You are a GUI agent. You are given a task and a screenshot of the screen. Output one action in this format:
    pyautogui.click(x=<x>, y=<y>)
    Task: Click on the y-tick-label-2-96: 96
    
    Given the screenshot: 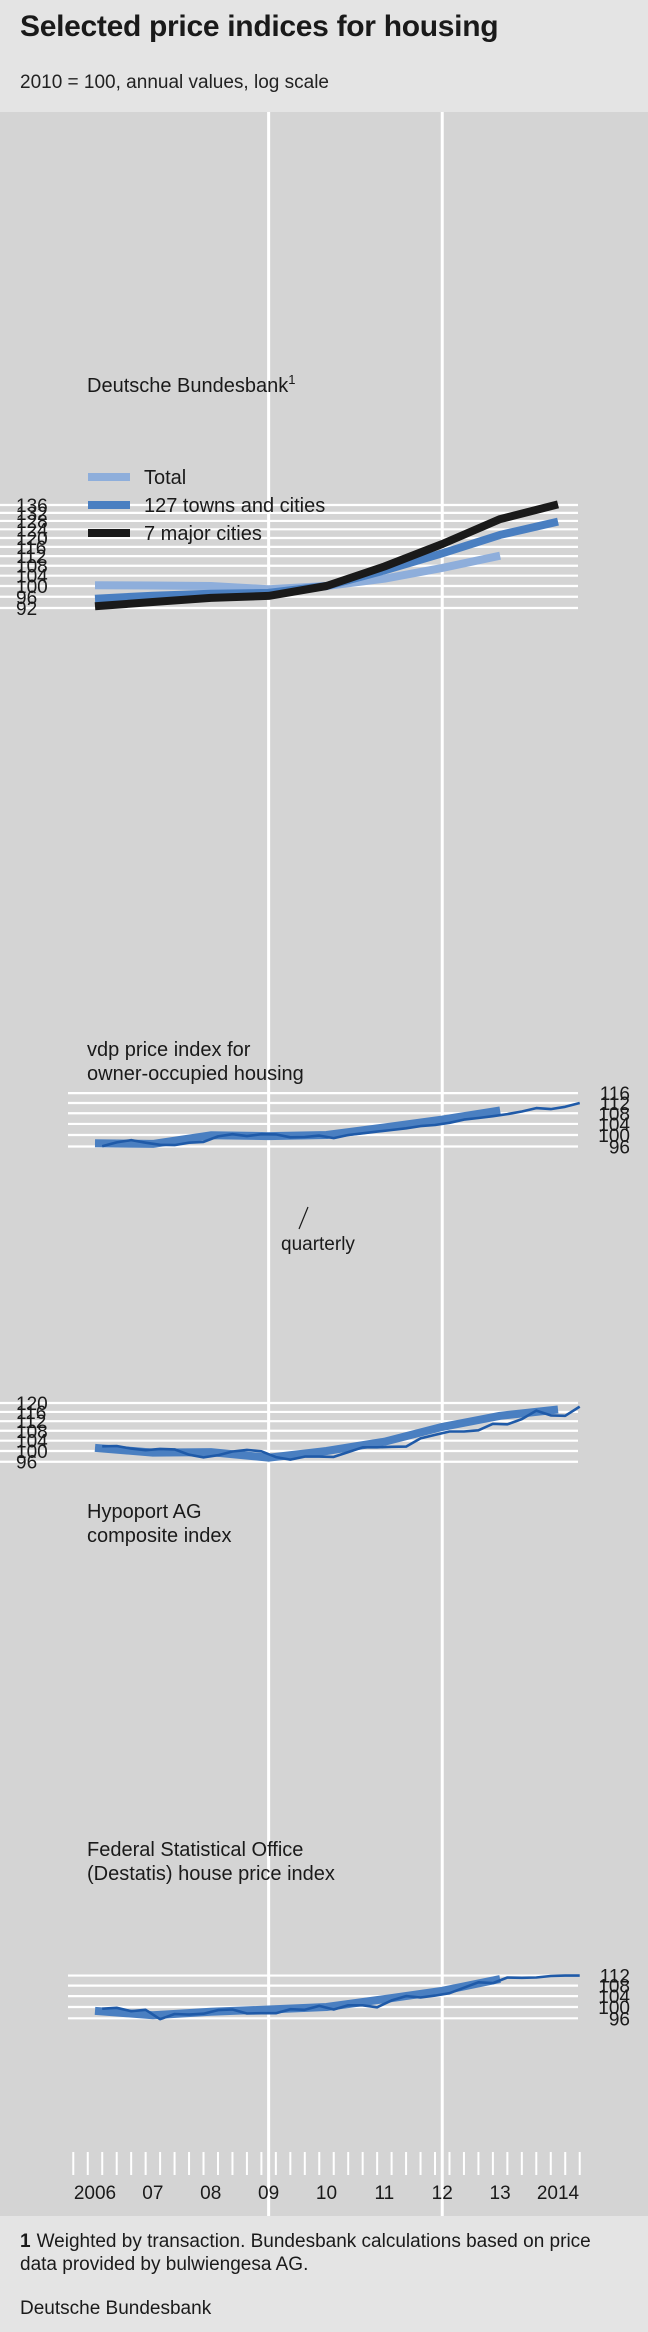 What is the action you would take?
    pyautogui.click(x=619, y=1148)
    